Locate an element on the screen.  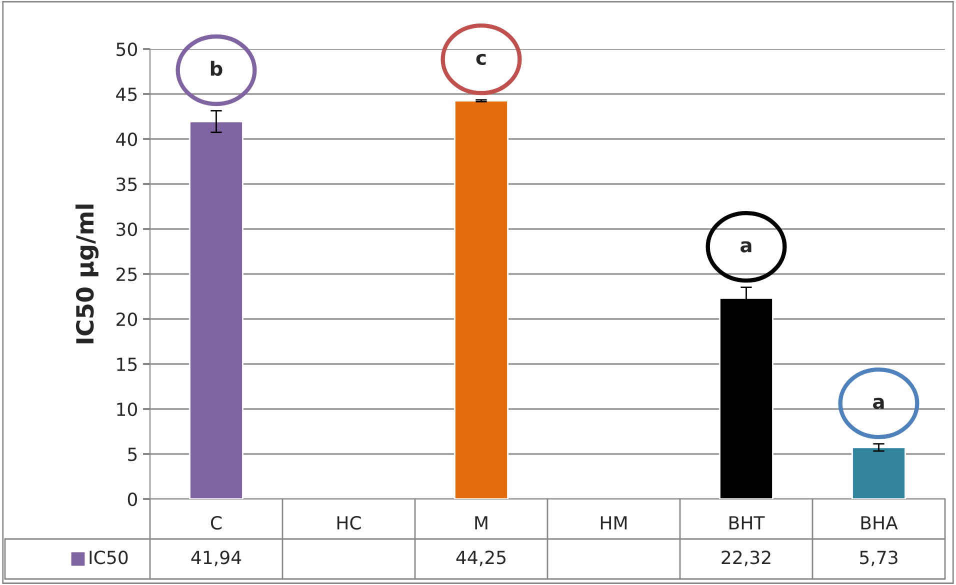
legend-label: IC50 is located at coordinates (109, 557).